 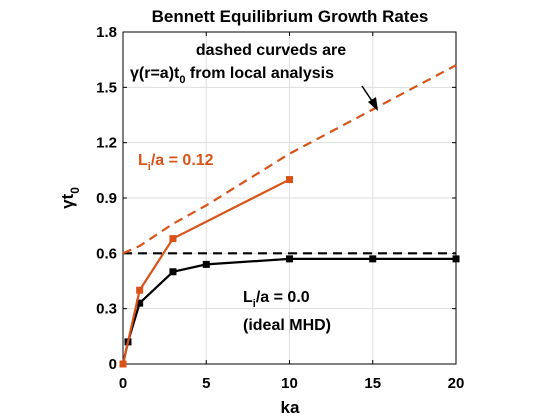 What do you see at coordinates (271, 50) in the screenshot?
I see `annotation-dashed-line1: dashed curveds are` at bounding box center [271, 50].